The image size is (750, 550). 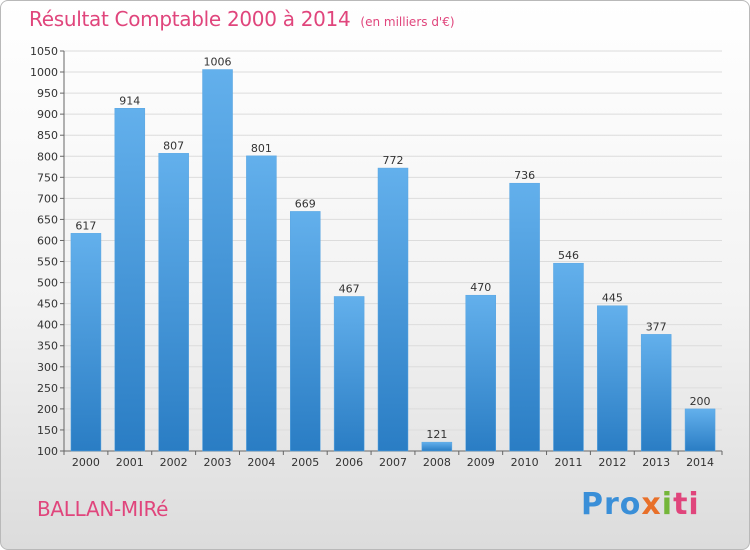 What do you see at coordinates (44, 72) in the screenshot?
I see `y-tick-label: 1000` at bounding box center [44, 72].